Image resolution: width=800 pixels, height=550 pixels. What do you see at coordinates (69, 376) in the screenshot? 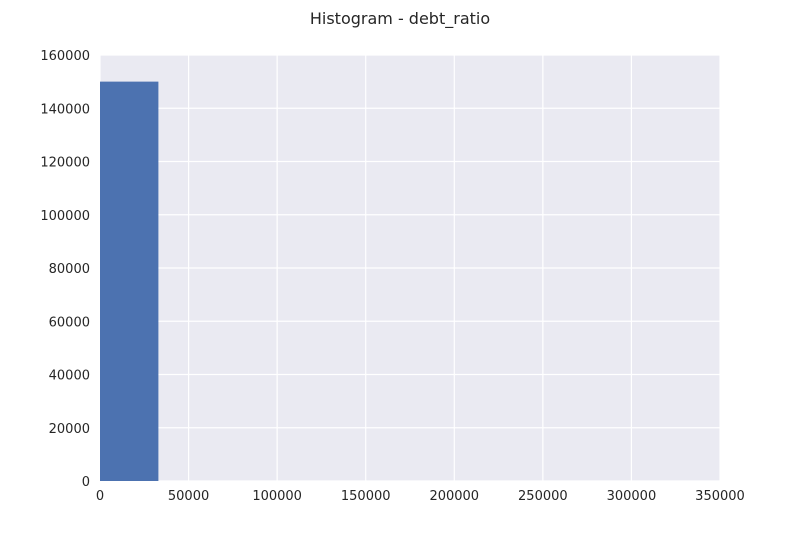
I see `y-tick-label: 40000` at bounding box center [69, 376].